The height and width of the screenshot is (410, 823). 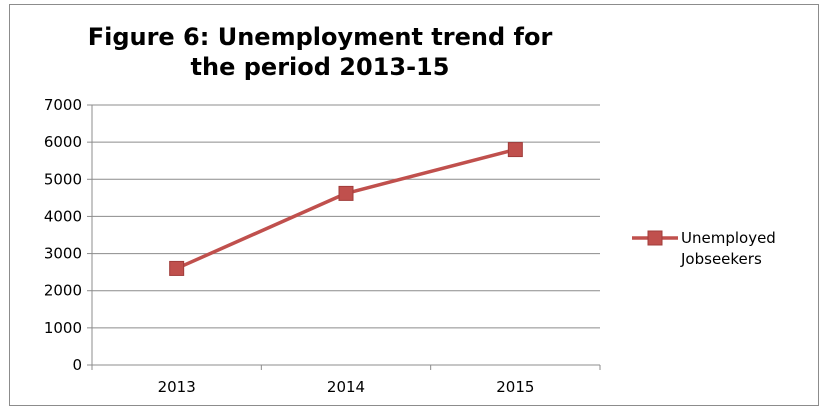 What do you see at coordinates (177, 387) in the screenshot?
I see `x-tick-label: 2013` at bounding box center [177, 387].